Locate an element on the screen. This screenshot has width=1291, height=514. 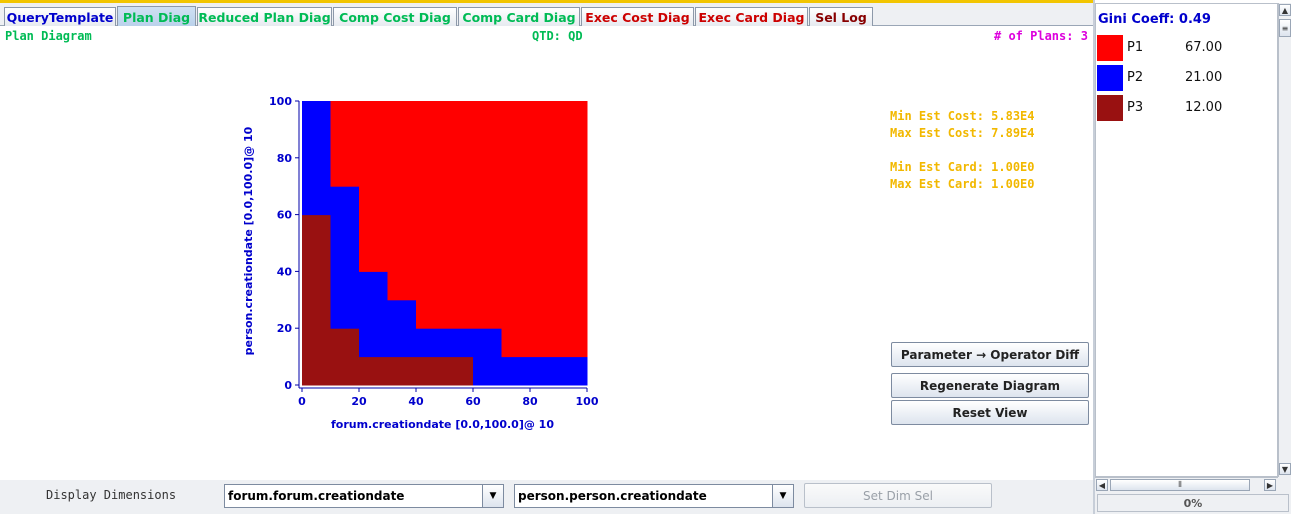
tab-label: Exec Card Diag is located at coordinates (751, 17).